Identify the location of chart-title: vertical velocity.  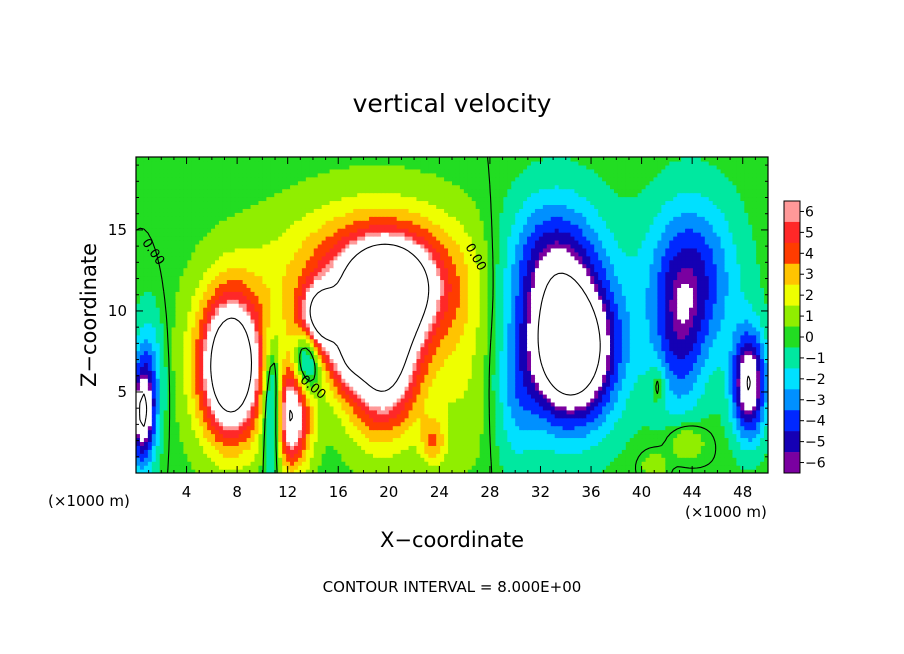
(452, 103).